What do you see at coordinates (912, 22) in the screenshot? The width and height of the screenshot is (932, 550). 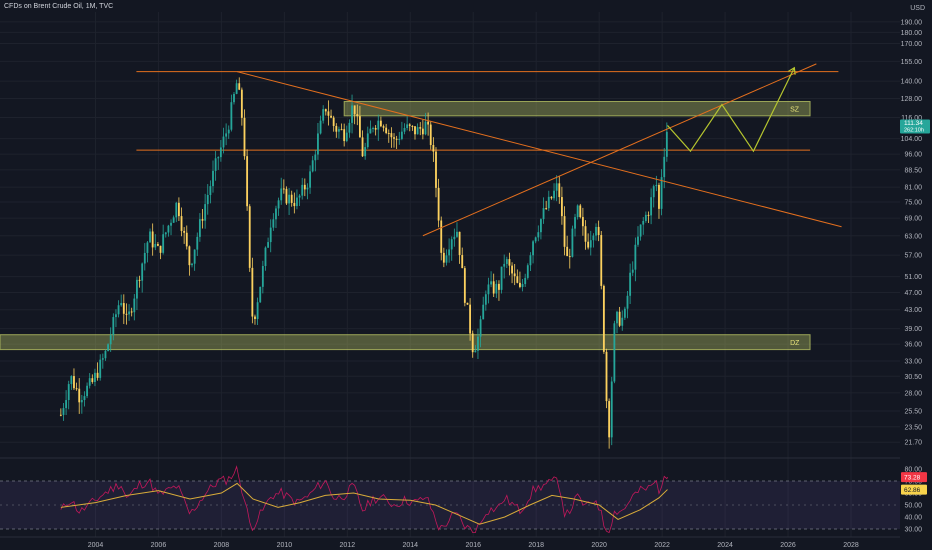 I see `price-tick-label: 190.00` at bounding box center [912, 22].